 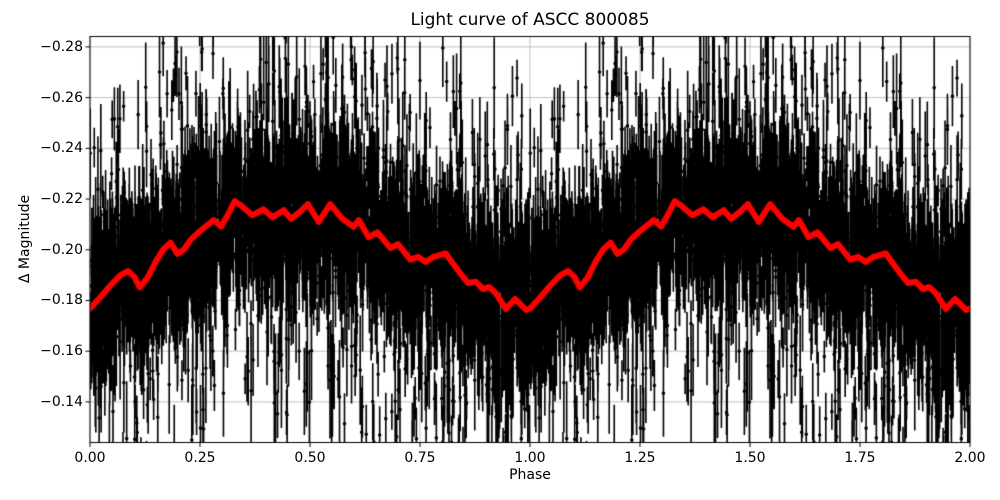 What do you see at coordinates (61, 148) in the screenshot?
I see `y-tick-label: −0.24` at bounding box center [61, 148].